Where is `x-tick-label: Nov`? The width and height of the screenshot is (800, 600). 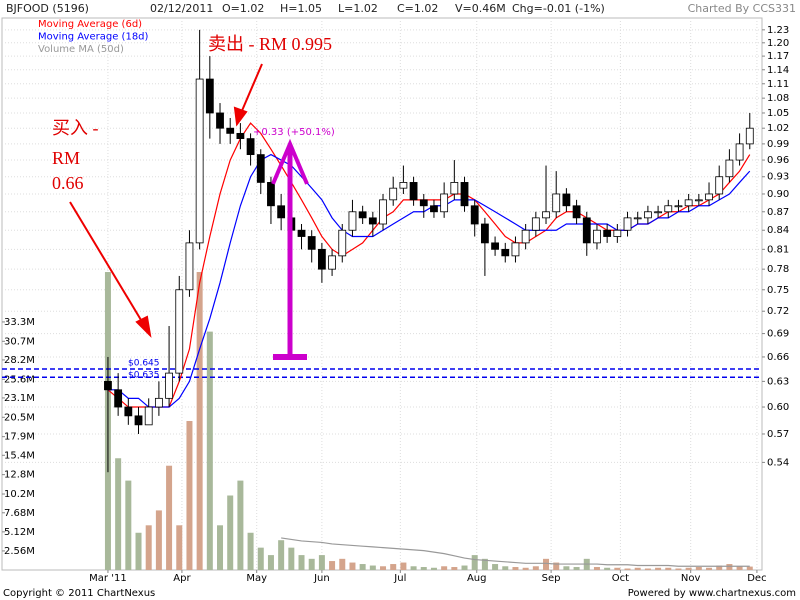 x-tick-label: Nov is located at coordinates (691, 578).